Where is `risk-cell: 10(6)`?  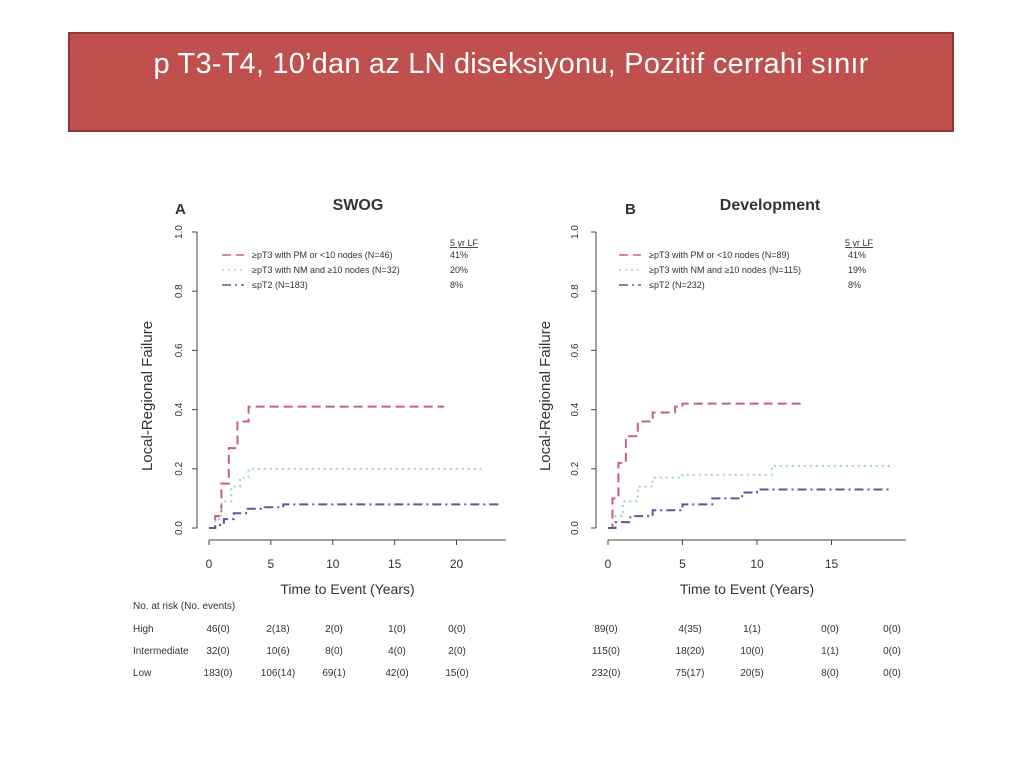 risk-cell: 10(6) is located at coordinates (277, 651).